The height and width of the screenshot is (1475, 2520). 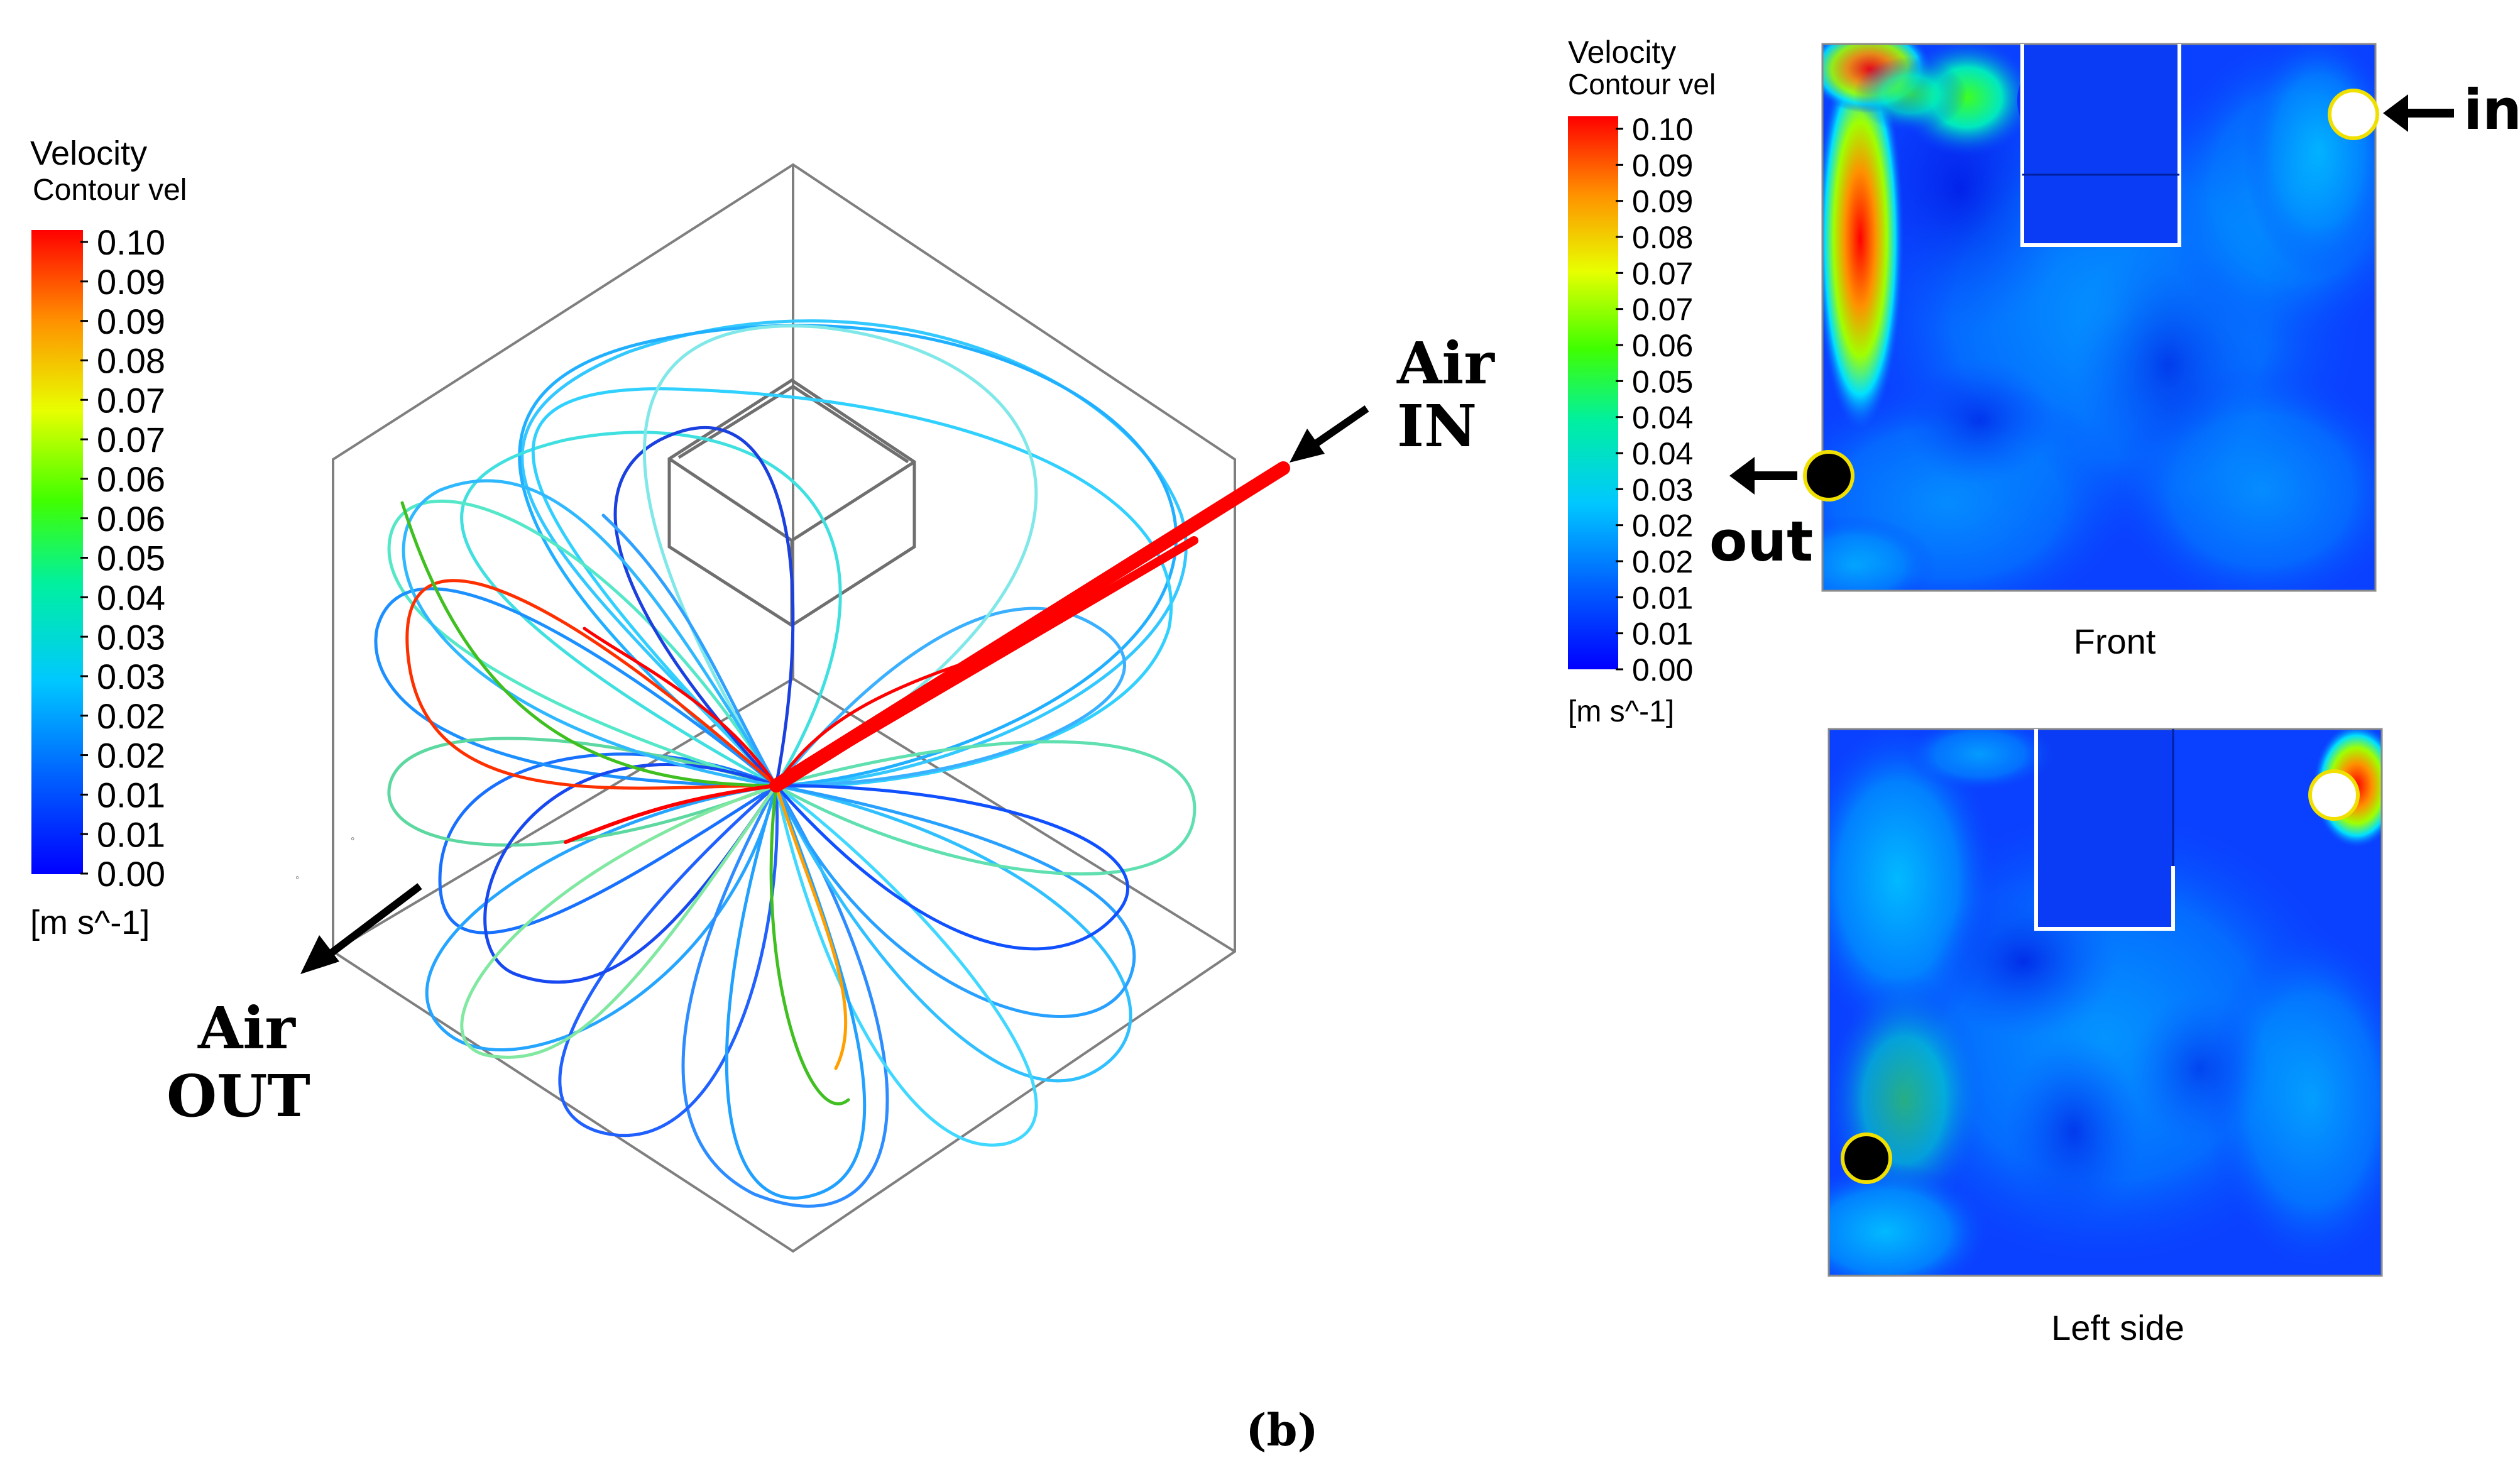 What do you see at coordinates (1621, 711) in the screenshot?
I see `right-legend-unit: [m s^-1]` at bounding box center [1621, 711].